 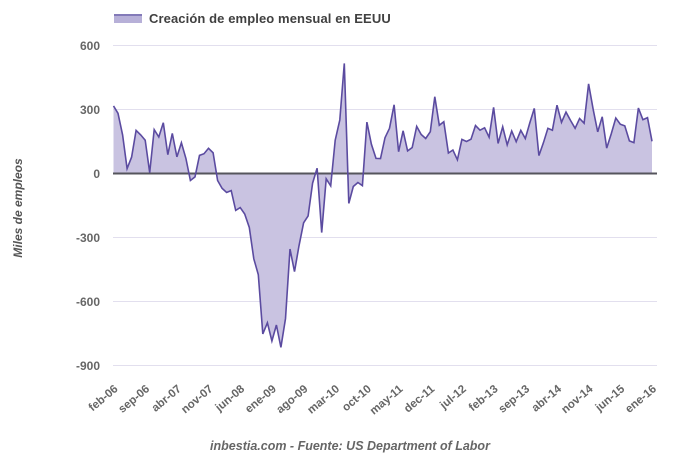 I want to click on x-tick-label: feb-13, so click(x=484, y=398).